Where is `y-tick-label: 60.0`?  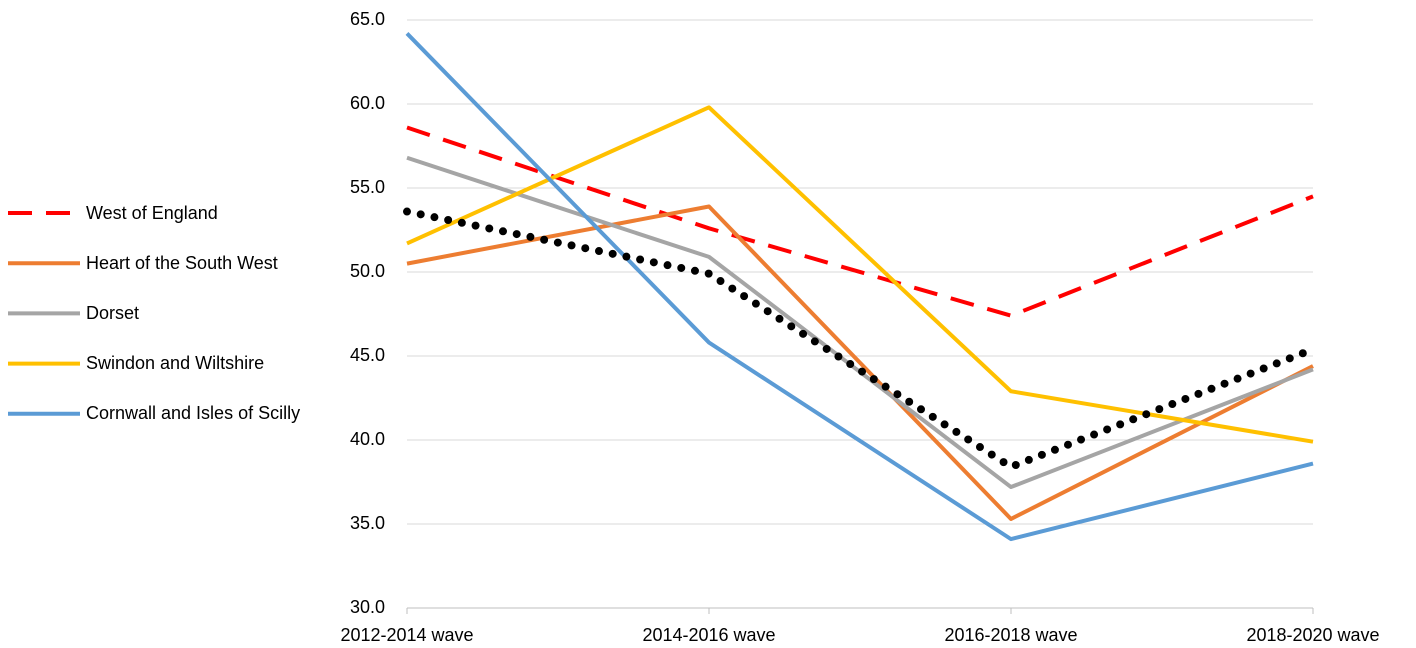
y-tick-label: 60.0 is located at coordinates (367, 103).